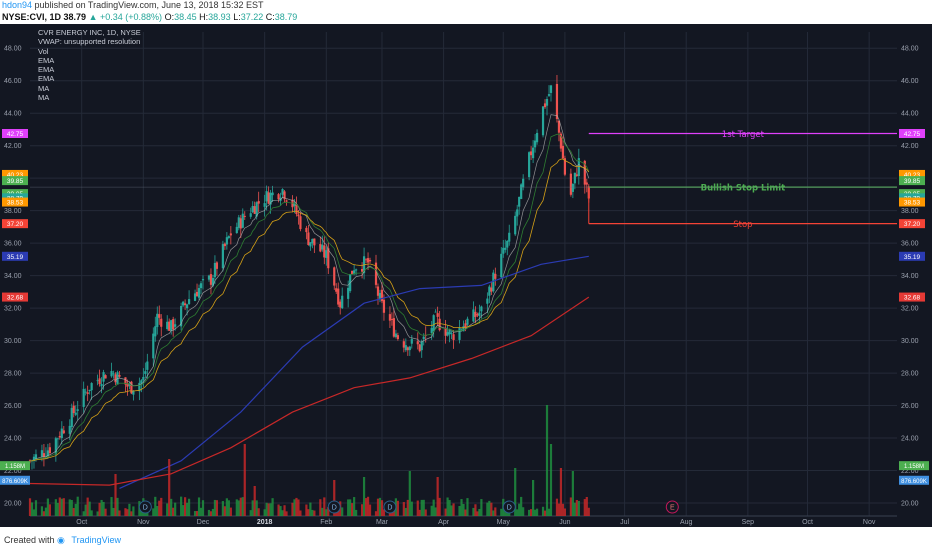 The image size is (932, 550). Describe the element at coordinates (509, 507) in the screenshot. I see `dividend-marker-icon` at that location.